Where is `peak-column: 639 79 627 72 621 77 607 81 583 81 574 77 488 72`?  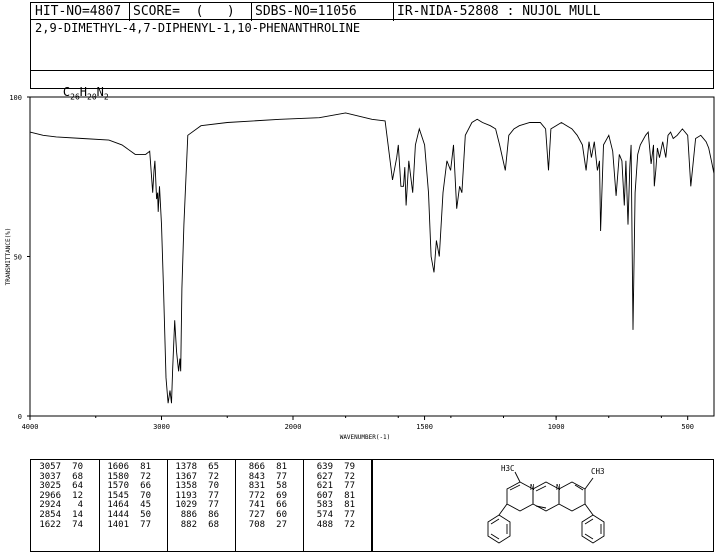
peak-column: 639 79 627 72 621 77 607 81 583 81 574 77 488 72 is located at coordinates (331, 496).